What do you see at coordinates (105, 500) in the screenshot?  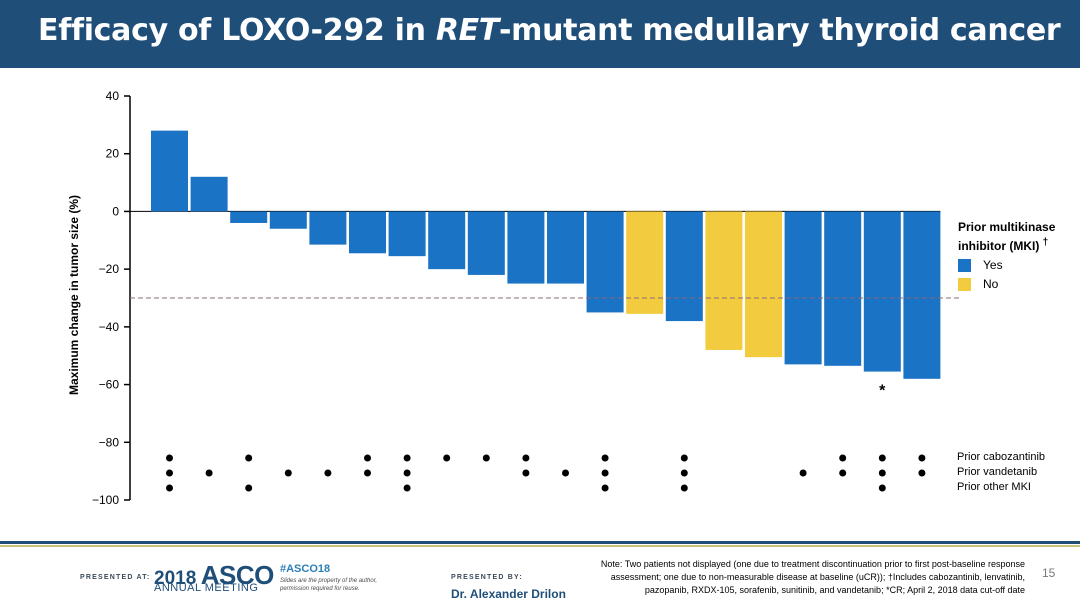 I see `y-tick-label: −100` at bounding box center [105, 500].